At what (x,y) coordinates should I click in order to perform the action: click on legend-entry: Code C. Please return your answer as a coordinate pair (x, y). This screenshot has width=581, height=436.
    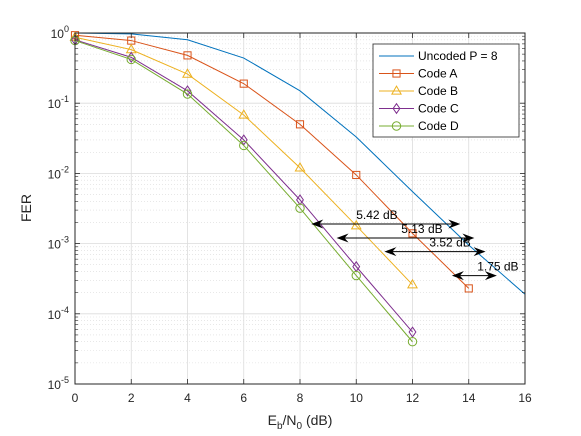
    Looking at the image, I should click on (419, 109).